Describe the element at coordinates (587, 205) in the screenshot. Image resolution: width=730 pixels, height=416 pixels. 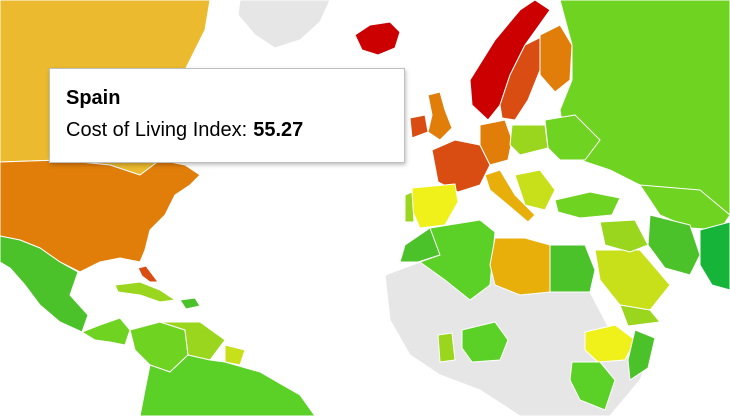
I see `region-turkey` at that location.